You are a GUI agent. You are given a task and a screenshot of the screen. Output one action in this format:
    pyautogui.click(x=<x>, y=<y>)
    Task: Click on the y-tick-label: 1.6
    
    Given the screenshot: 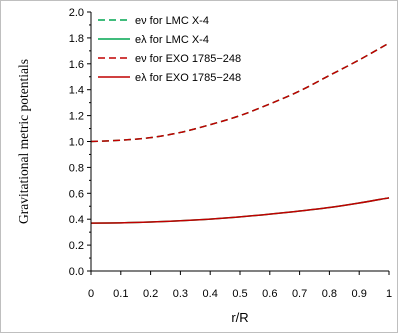 What is the action you would take?
    pyautogui.click(x=76, y=65)
    